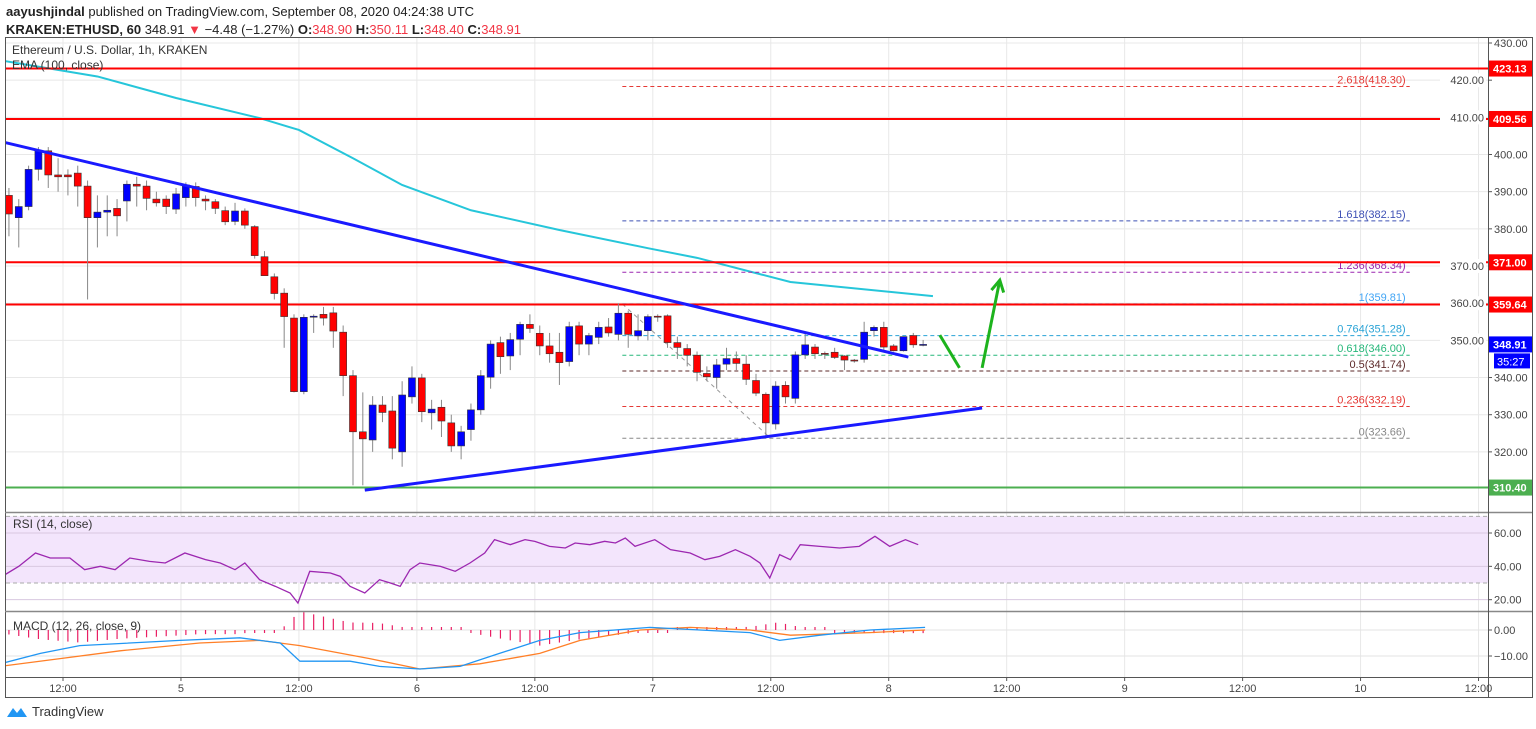 This screenshot has width=1536, height=729. Describe the element at coordinates (1511, 362) in the screenshot. I see `countdown-label: 35:27` at that location.